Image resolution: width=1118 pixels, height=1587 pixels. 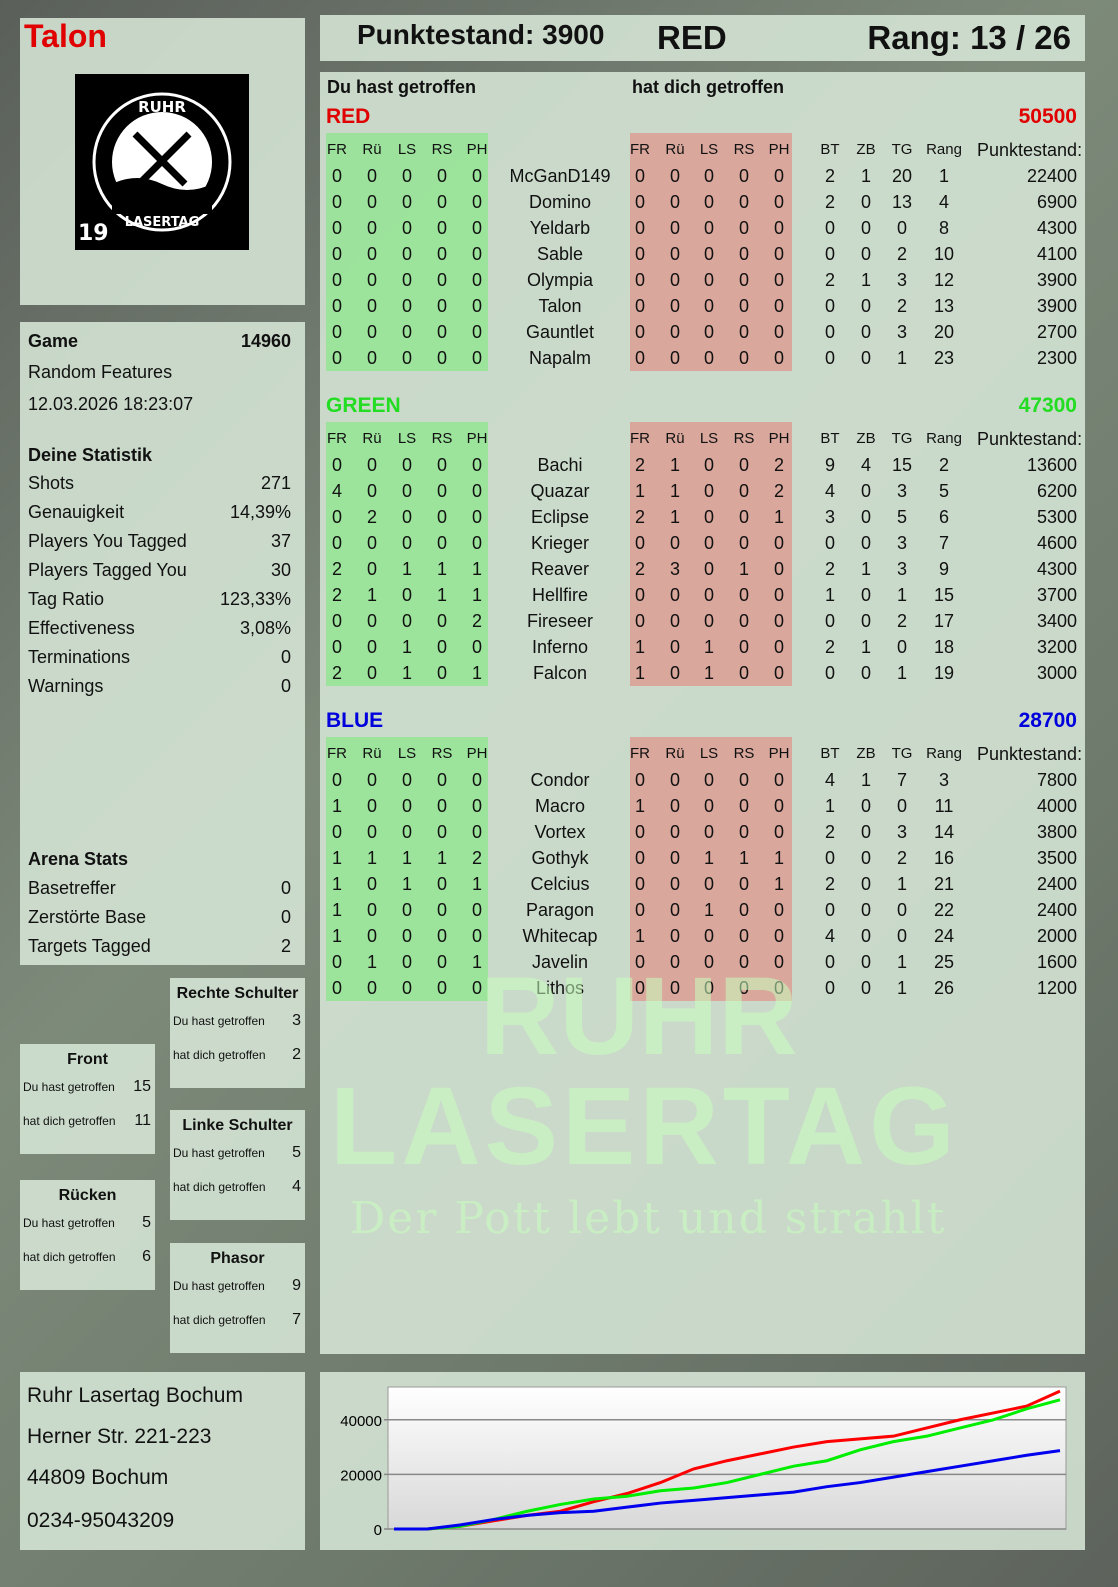 I want to click on col-header: FR, so click(x=640, y=149).